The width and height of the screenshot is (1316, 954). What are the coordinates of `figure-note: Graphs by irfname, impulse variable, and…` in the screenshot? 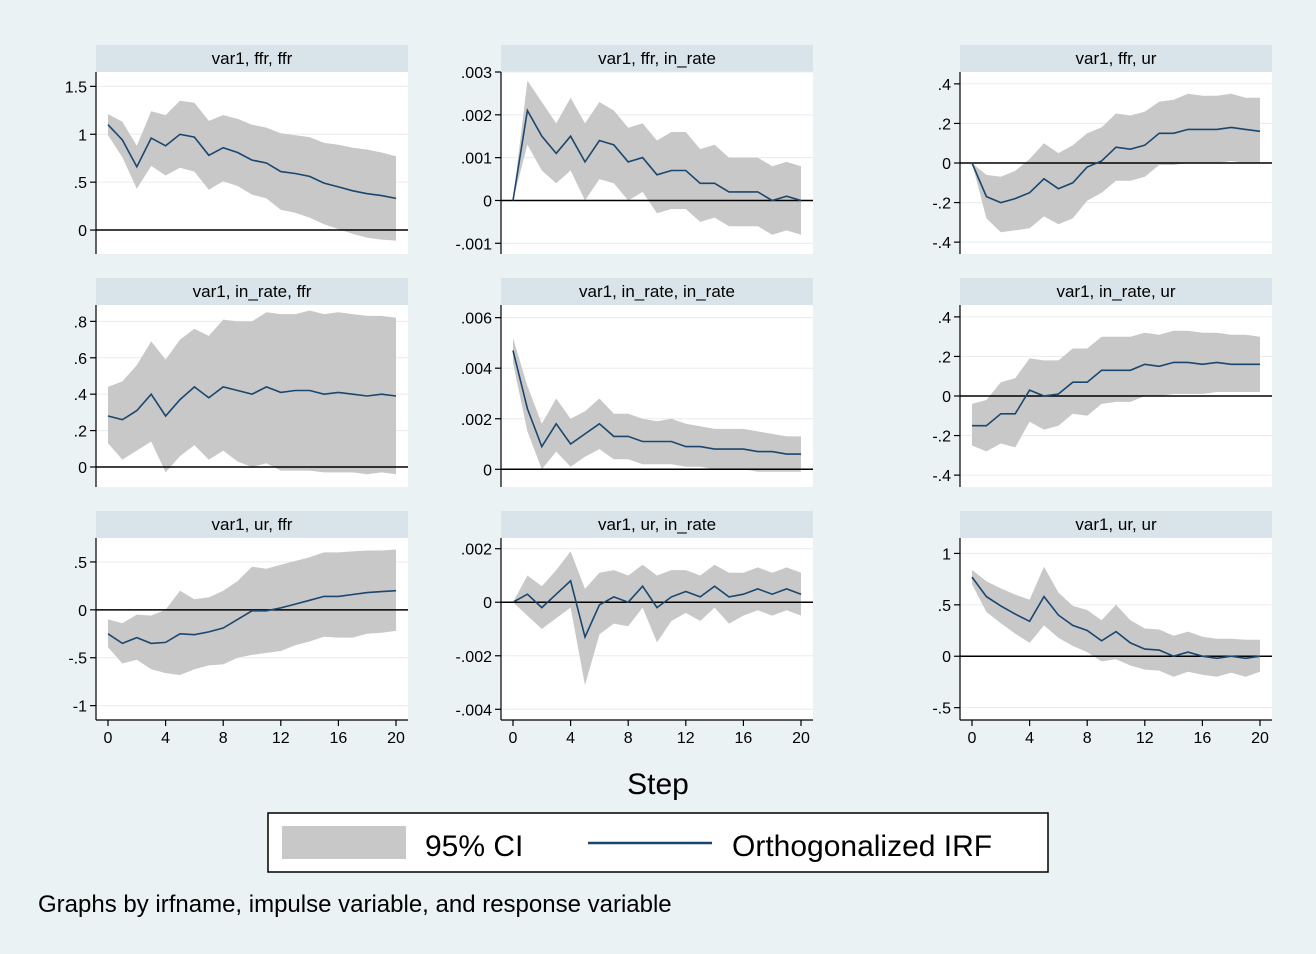 It's located at (355, 904).